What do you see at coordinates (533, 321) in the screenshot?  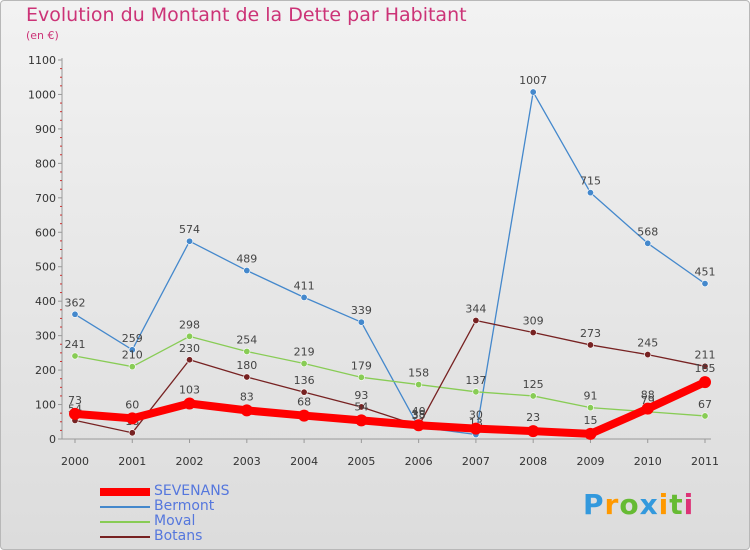 I see `data-label: 309` at bounding box center [533, 321].